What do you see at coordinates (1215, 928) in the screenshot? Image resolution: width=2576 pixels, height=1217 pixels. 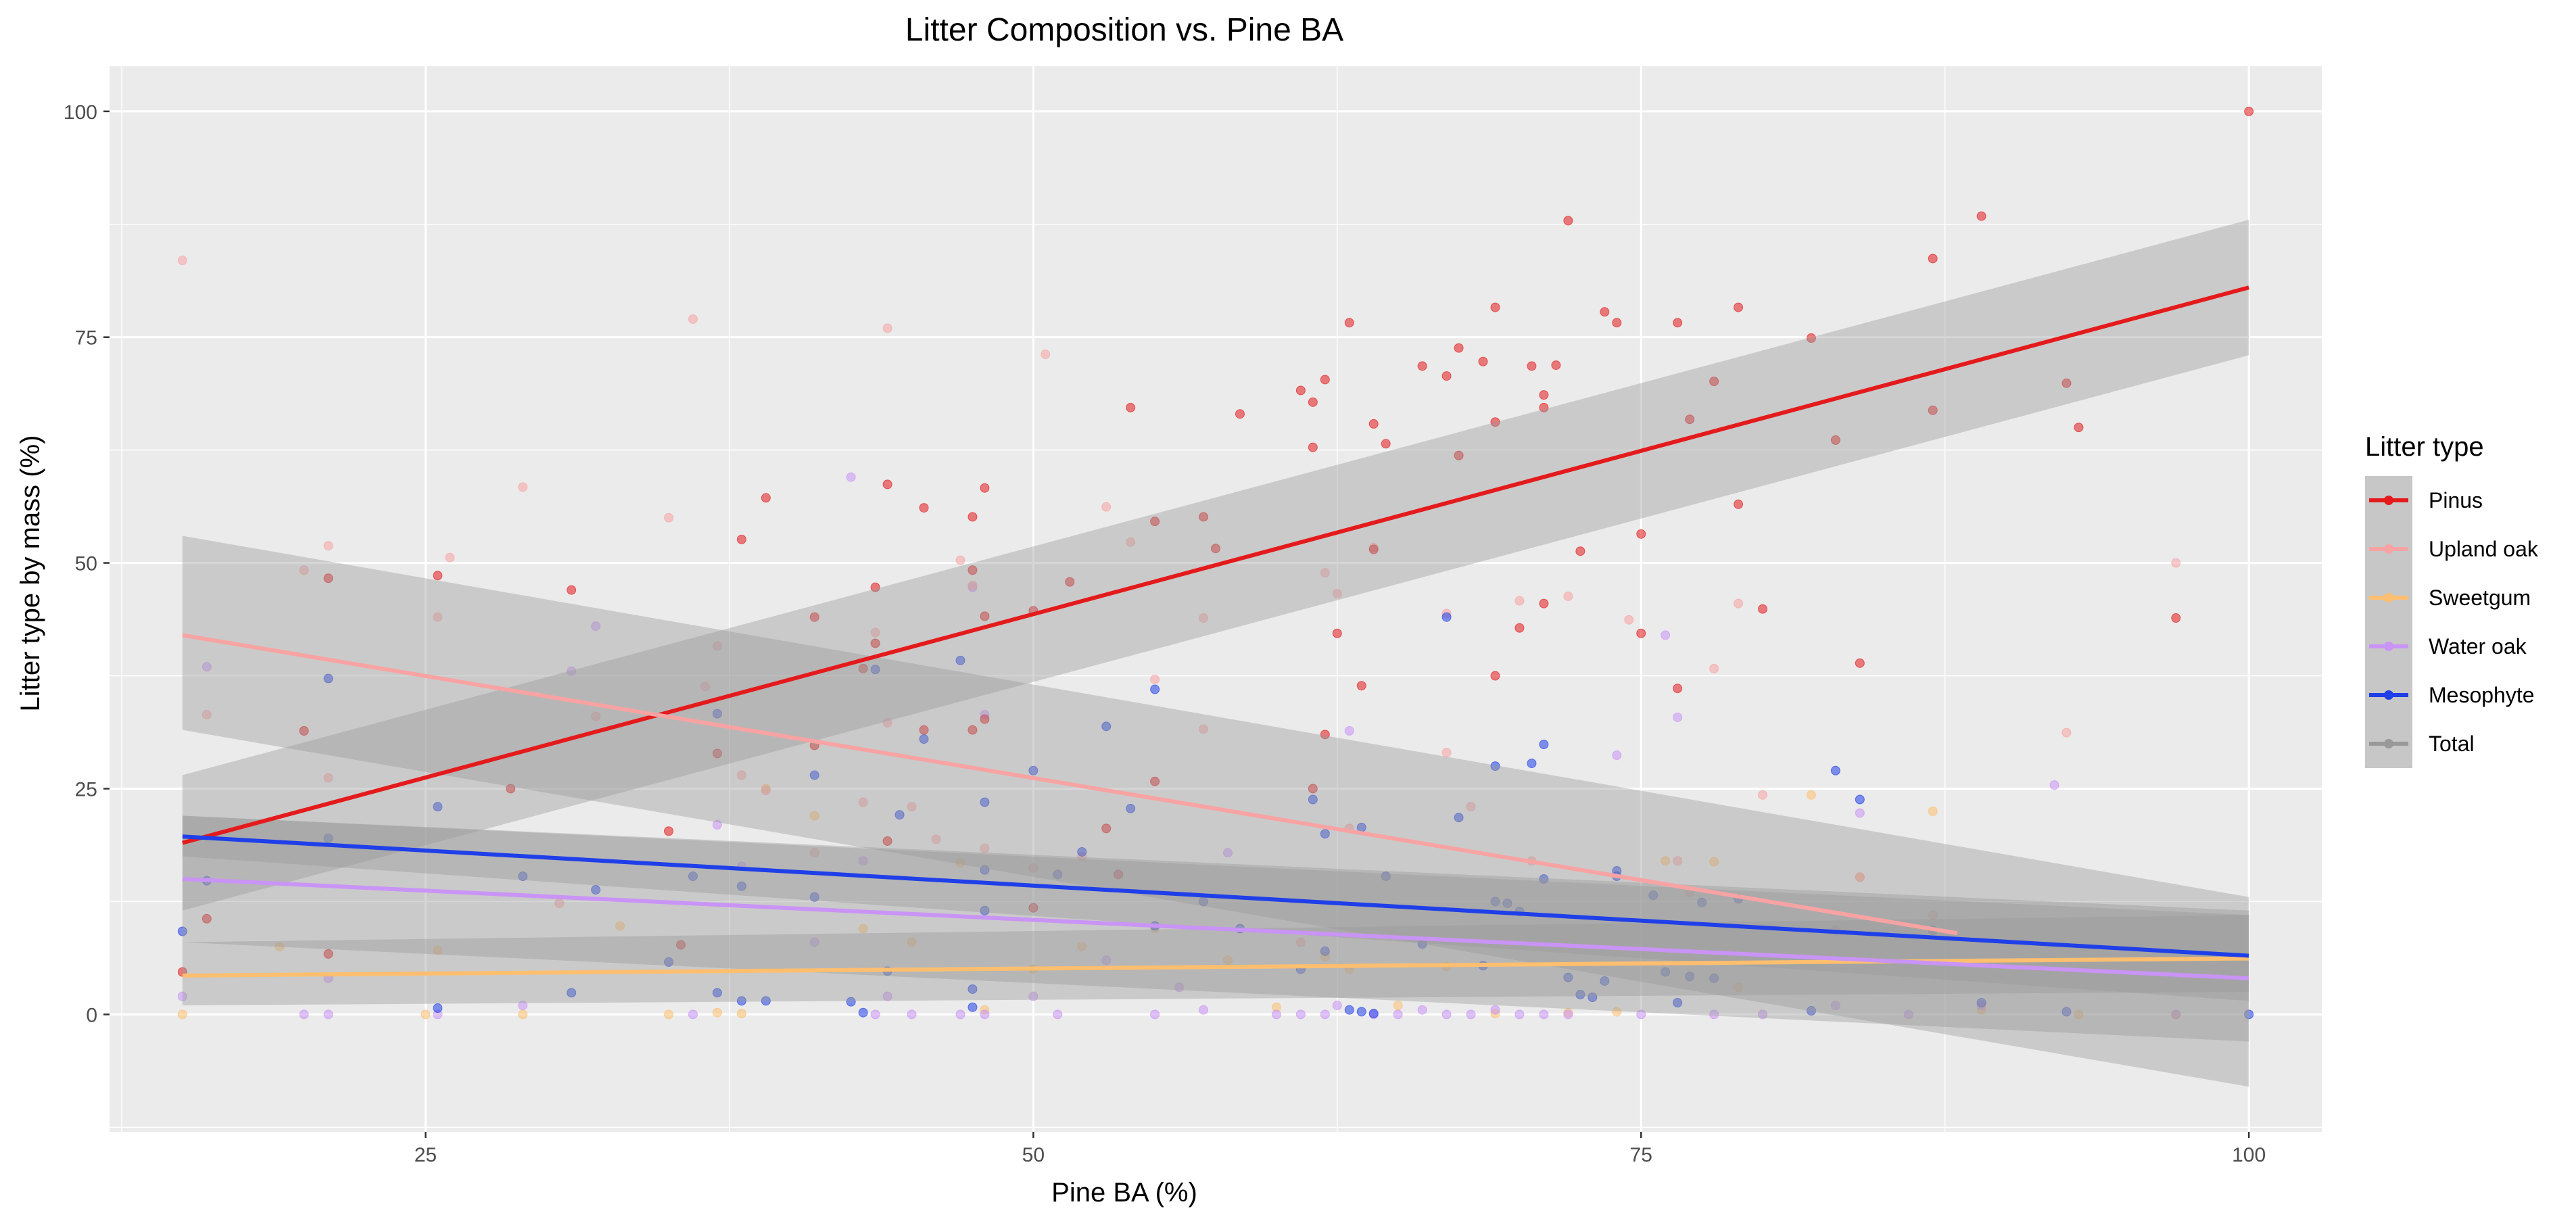 I see `trend-line-water-oak` at bounding box center [1215, 928].